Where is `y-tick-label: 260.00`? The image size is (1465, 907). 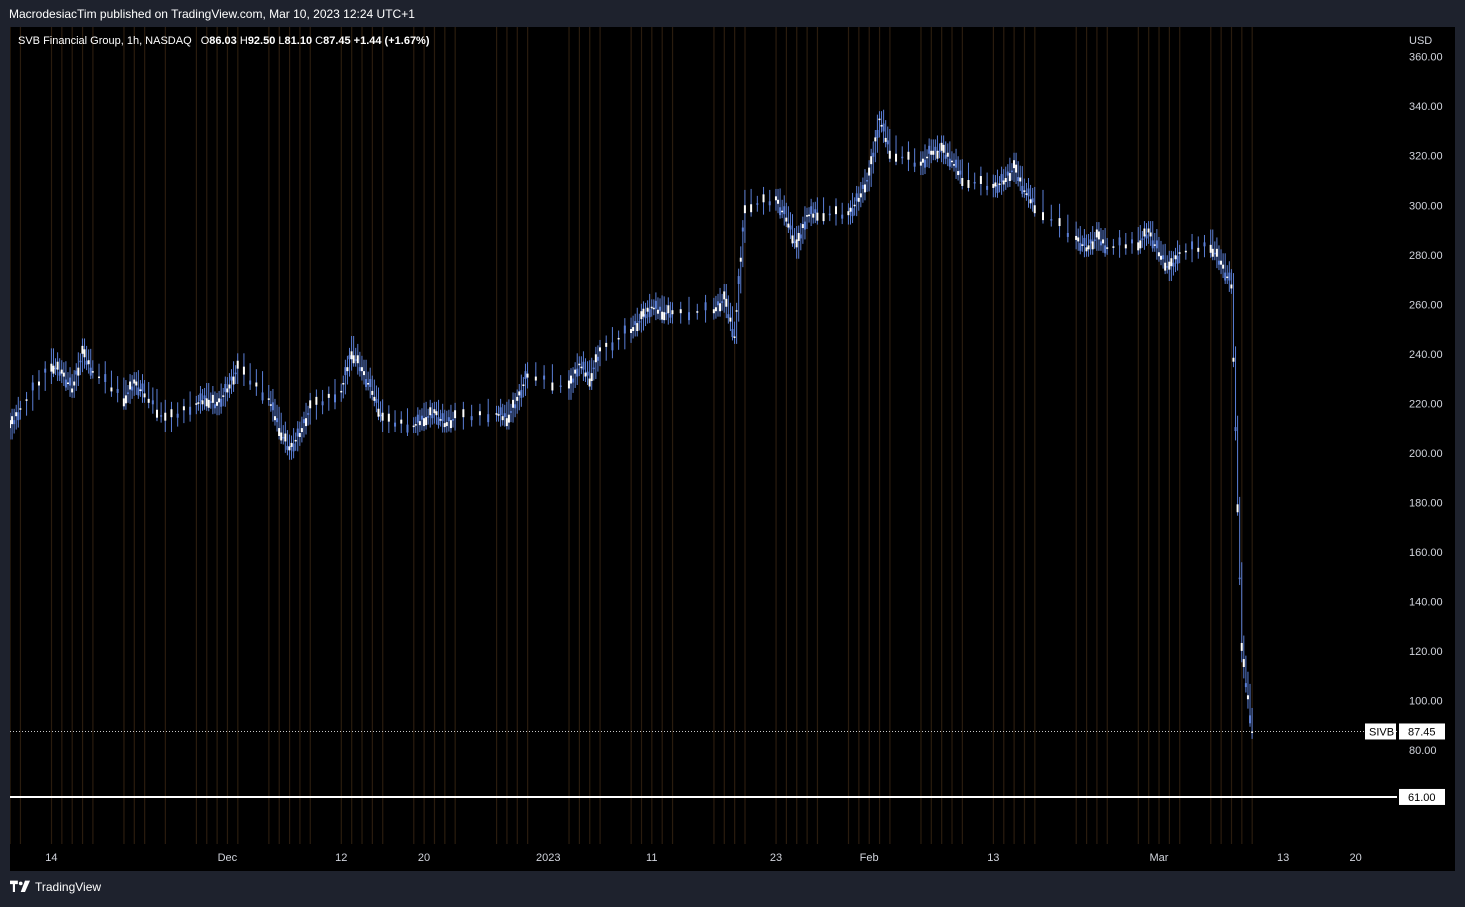 y-tick-label: 260.00 is located at coordinates (1426, 305).